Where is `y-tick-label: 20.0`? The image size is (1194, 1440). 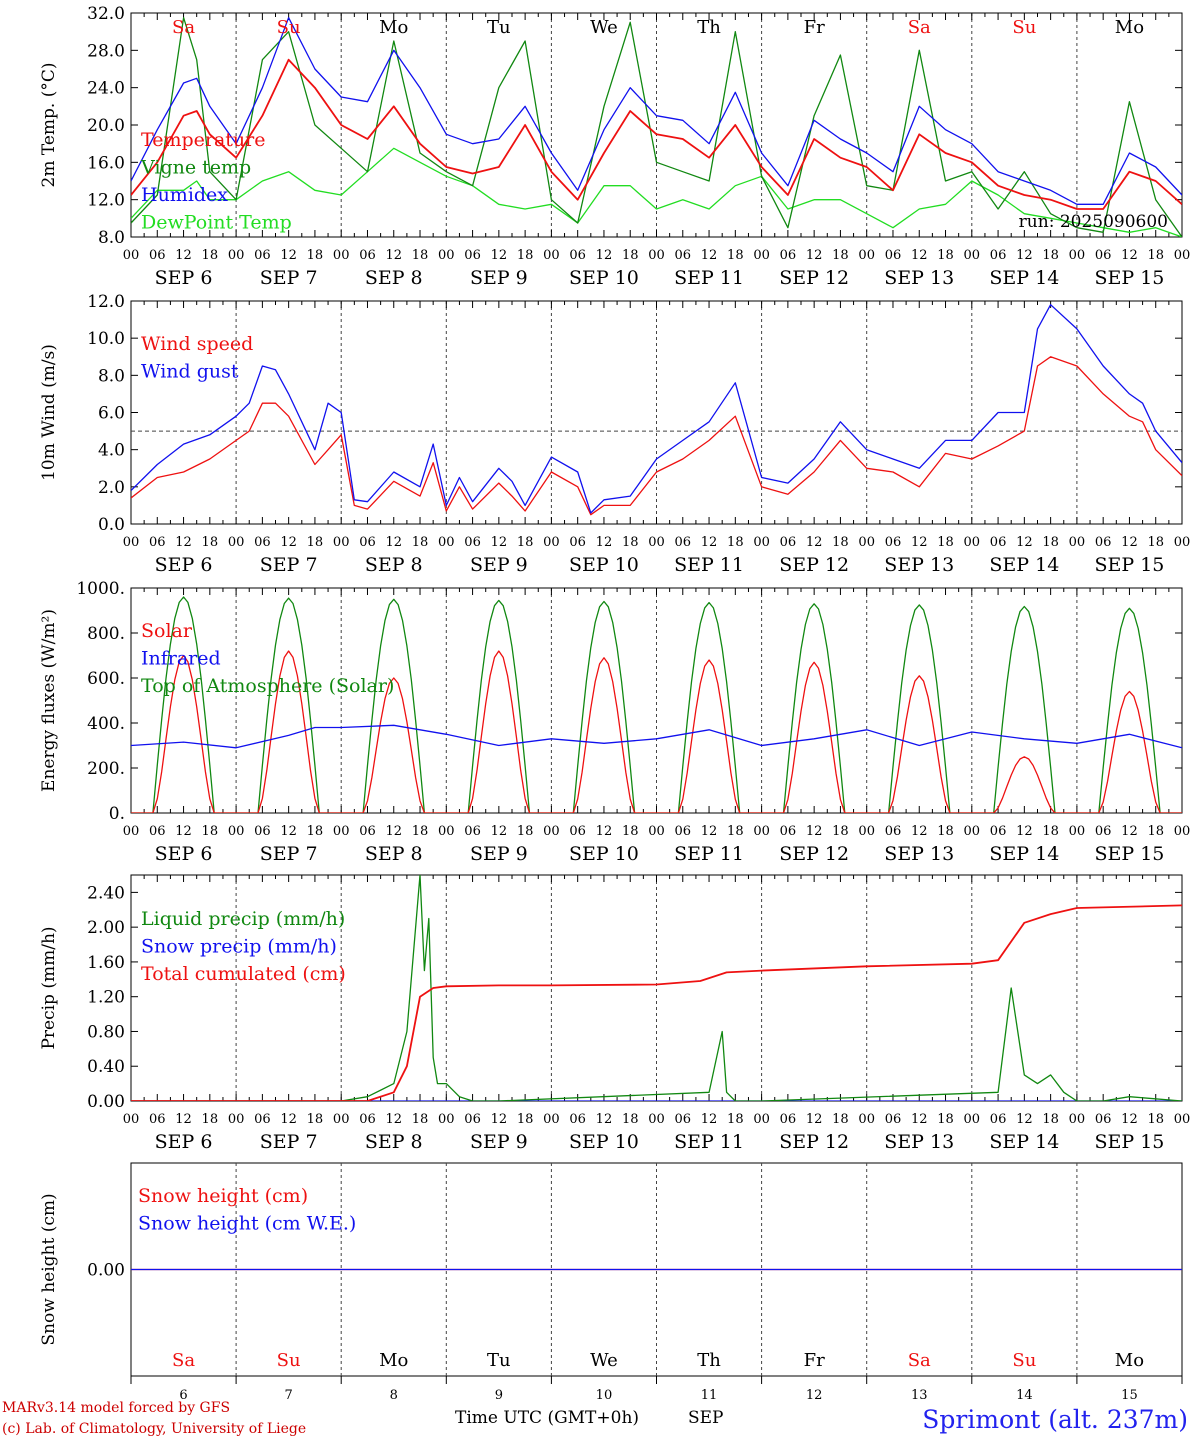 y-tick-label: 20.0 is located at coordinates (106, 126).